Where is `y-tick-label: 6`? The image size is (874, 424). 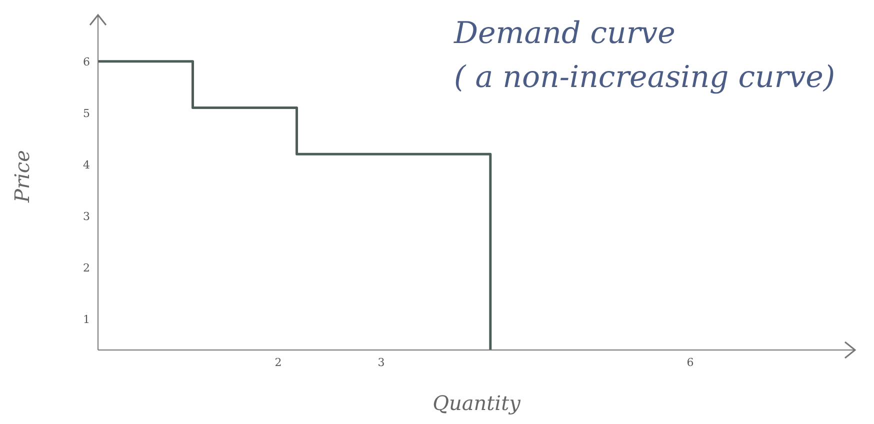
y-tick-label: 6 is located at coordinates (86, 61).